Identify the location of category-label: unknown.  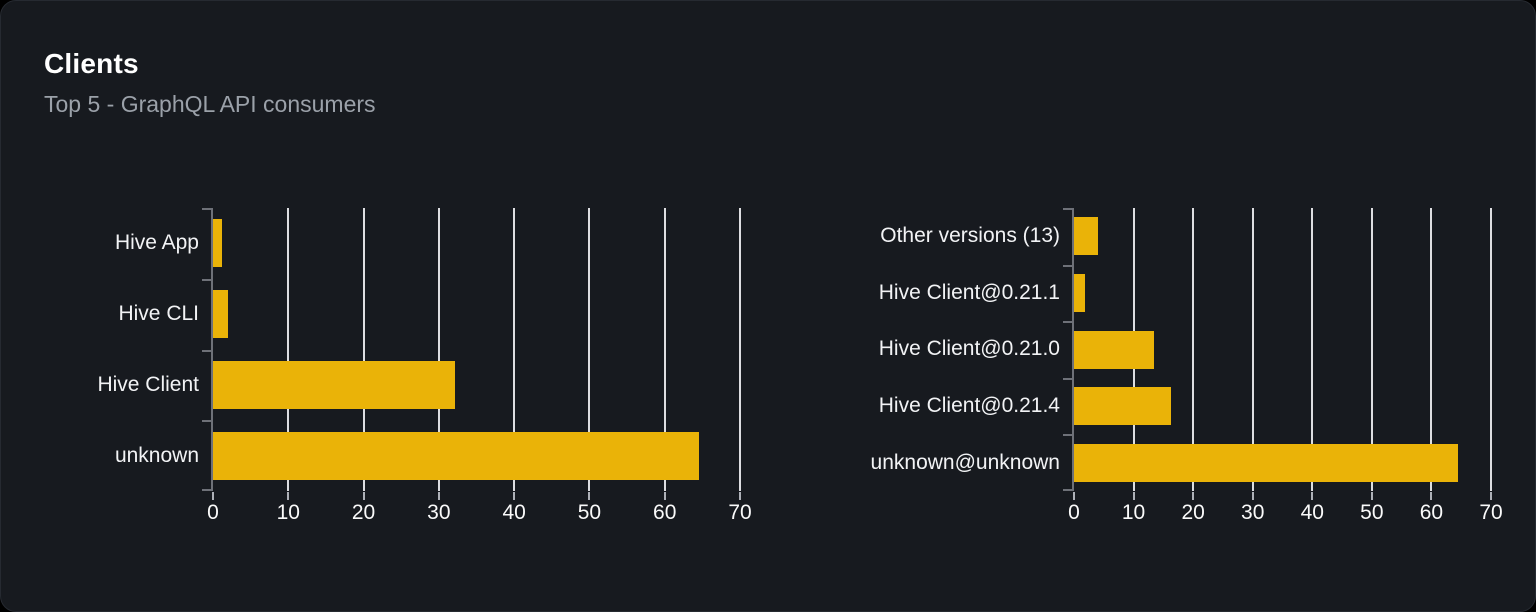
(156, 455).